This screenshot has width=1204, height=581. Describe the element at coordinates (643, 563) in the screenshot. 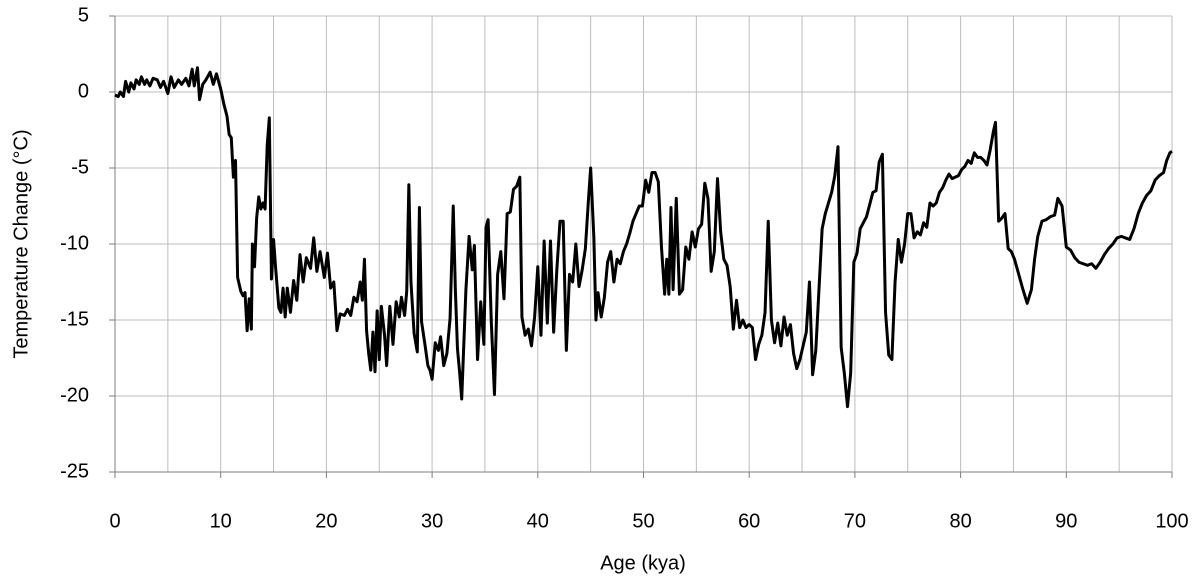

I see `x-axis-label: Age (kya)` at that location.